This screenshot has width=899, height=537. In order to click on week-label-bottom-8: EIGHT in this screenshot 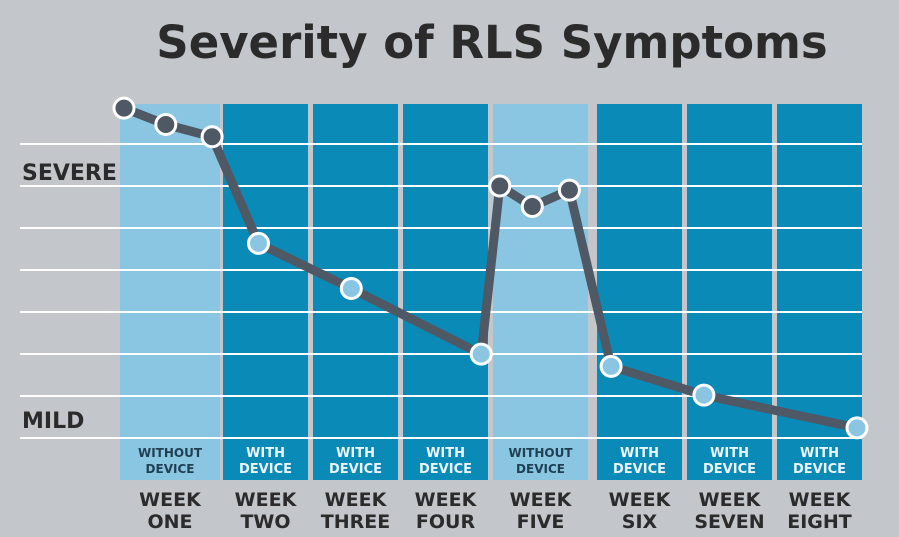, I will do `click(819, 522)`.